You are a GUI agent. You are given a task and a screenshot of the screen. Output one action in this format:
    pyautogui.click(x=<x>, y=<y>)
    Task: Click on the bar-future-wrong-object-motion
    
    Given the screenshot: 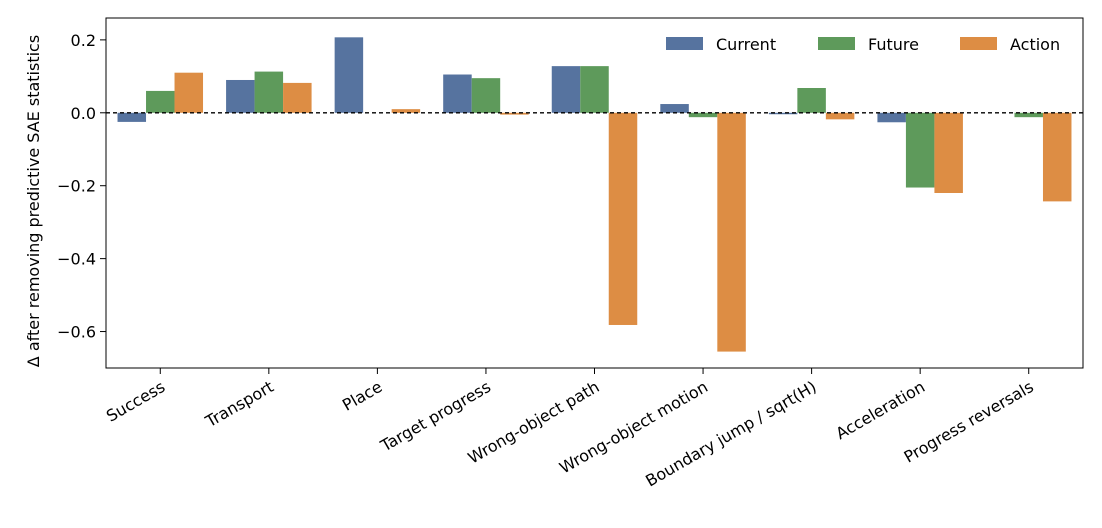 What is the action you would take?
    pyautogui.click(x=703, y=115)
    